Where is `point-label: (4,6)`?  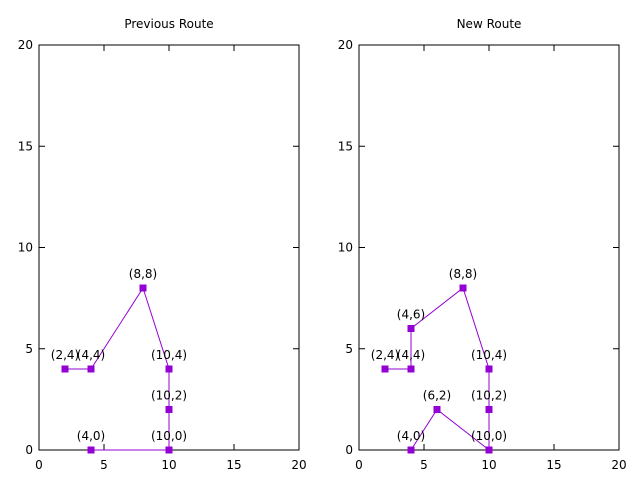
point-label: (4,6) is located at coordinates (411, 315).